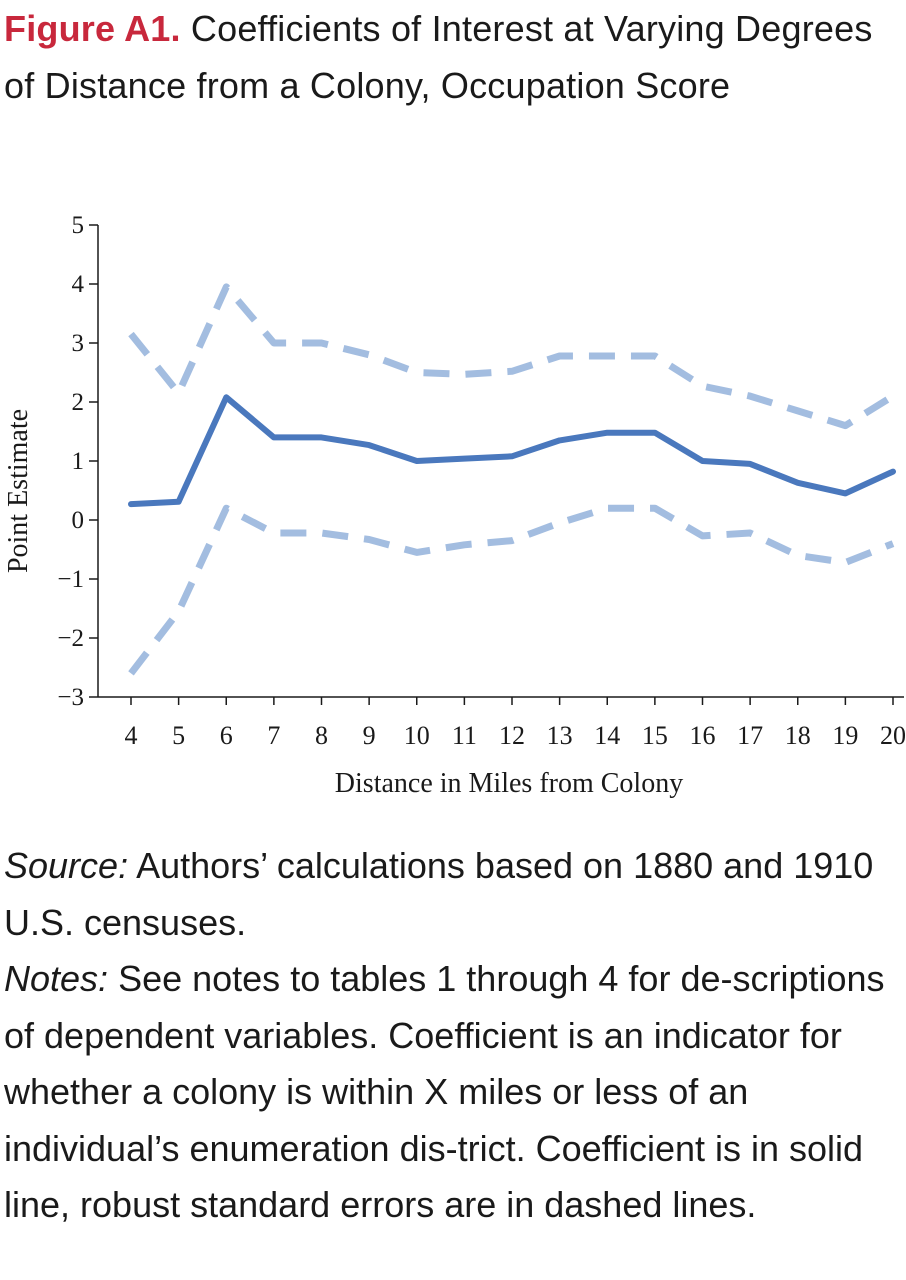 Image resolution: width=906 pixels, height=1280 pixels. What do you see at coordinates (798, 735) in the screenshot?
I see `x-tick-label: 18` at bounding box center [798, 735].